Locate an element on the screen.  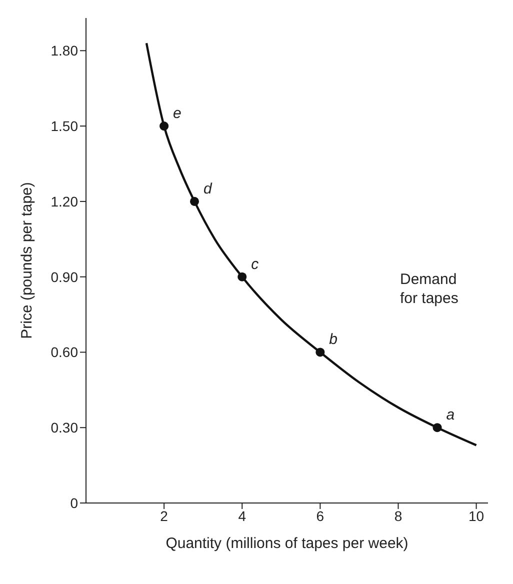
y-tick-label: 1.80 is located at coordinates (64, 50).